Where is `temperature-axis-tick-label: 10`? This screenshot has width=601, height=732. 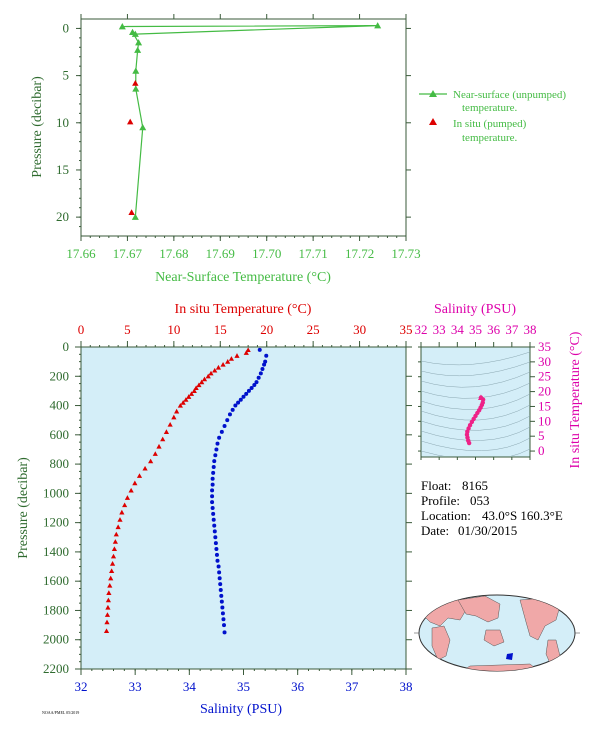
temperature-axis-tick-label: 10 is located at coordinates (173, 329).